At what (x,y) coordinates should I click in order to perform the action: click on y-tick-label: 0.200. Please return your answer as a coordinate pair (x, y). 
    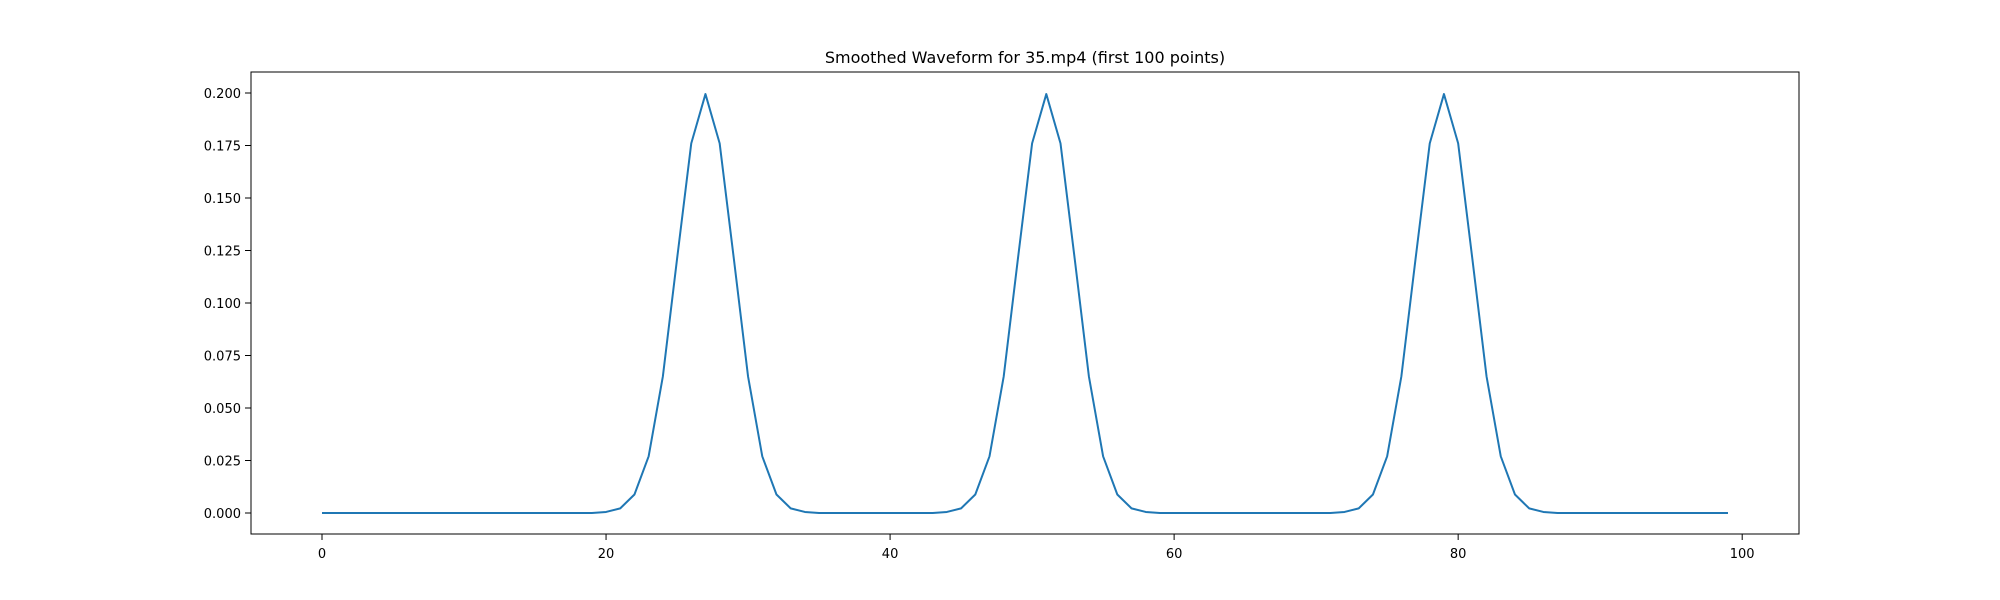
    Looking at the image, I should click on (222, 94).